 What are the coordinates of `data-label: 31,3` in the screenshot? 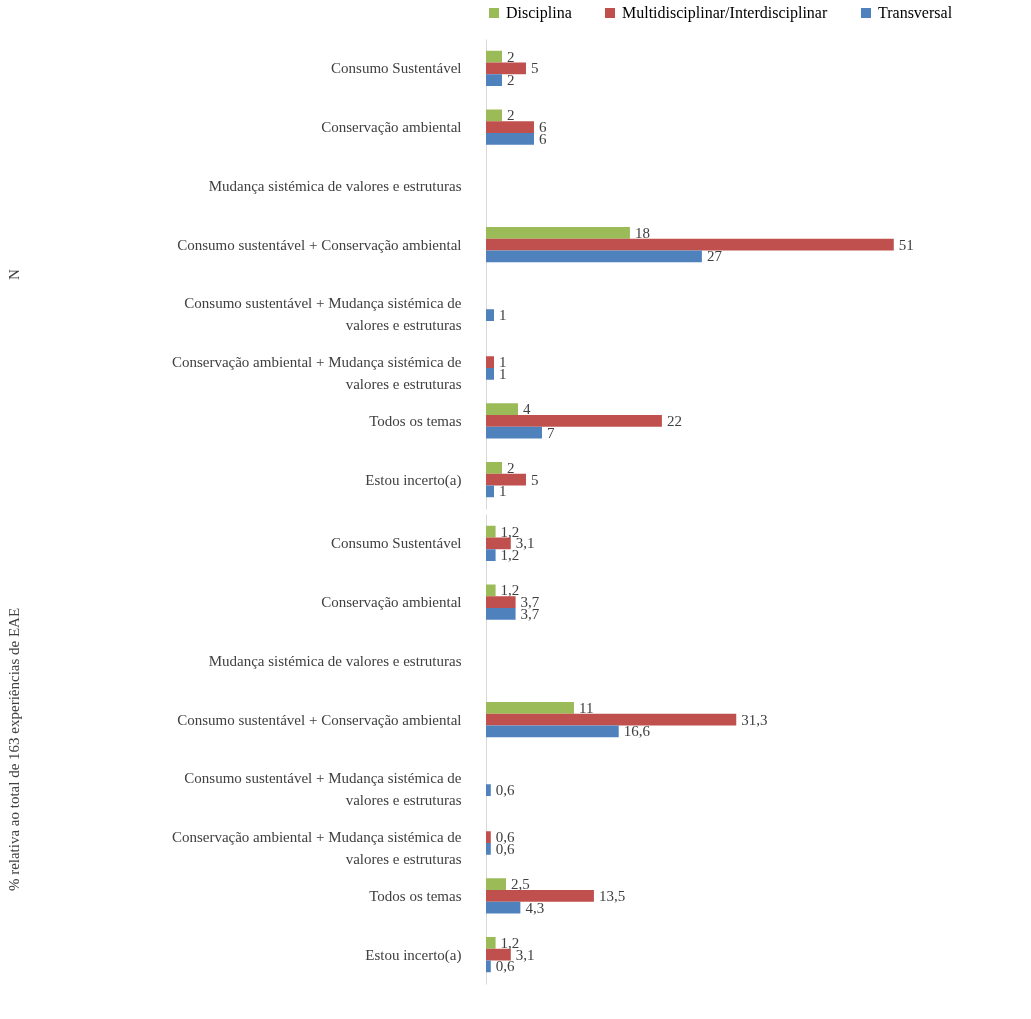 It's located at (754, 719).